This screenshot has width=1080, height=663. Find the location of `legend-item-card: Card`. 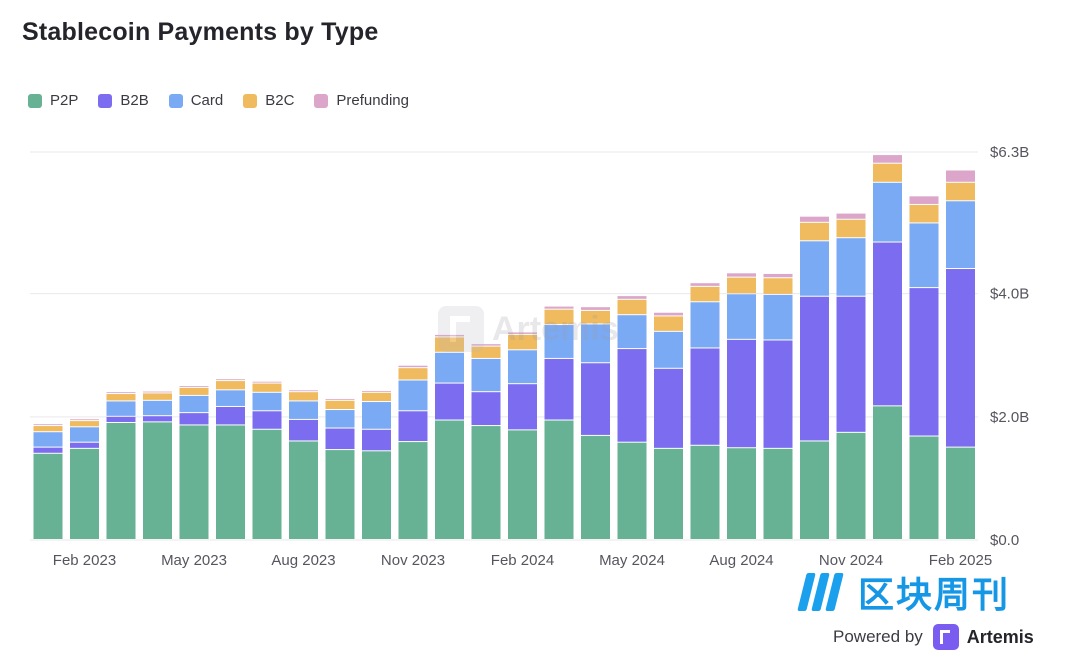

legend-item-card: Card is located at coordinates (195, 100).